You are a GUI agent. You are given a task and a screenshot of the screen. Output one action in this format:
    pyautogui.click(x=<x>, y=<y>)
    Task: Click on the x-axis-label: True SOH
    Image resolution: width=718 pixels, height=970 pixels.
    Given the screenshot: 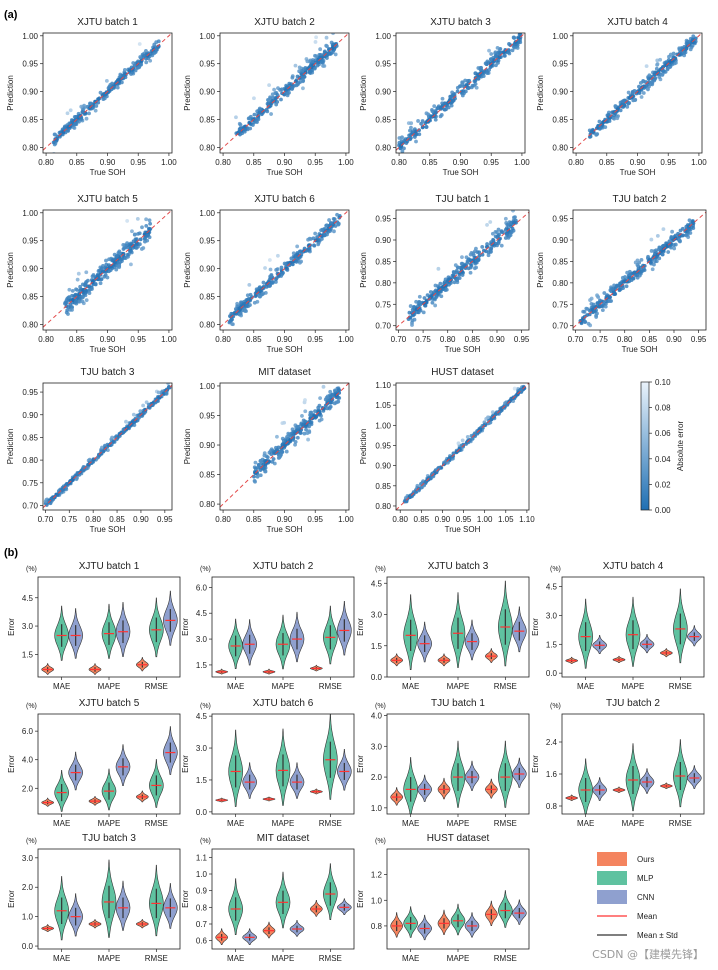 What is the action you would take?
    pyautogui.click(x=285, y=529)
    